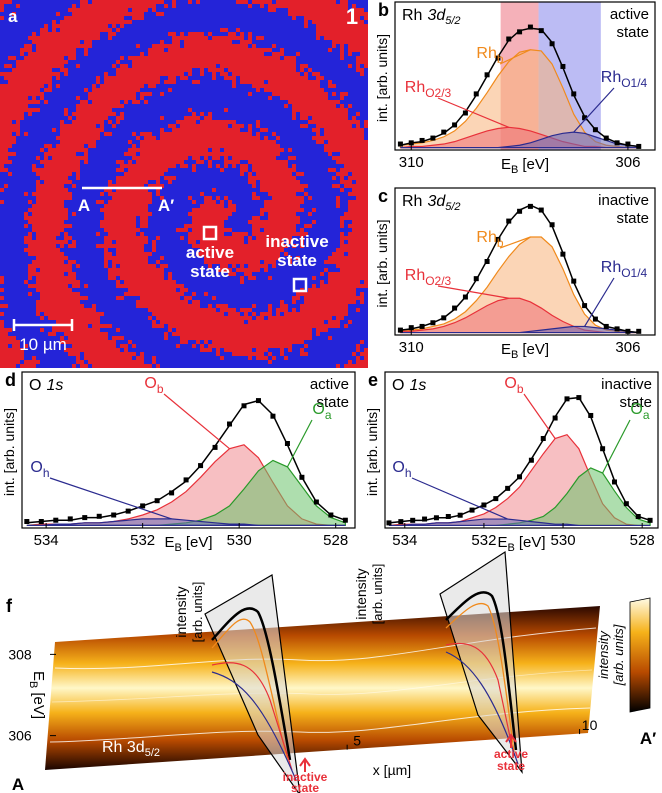 This screenshot has height=793, width=662. I want to click on panel-label: c, so click(383, 196).